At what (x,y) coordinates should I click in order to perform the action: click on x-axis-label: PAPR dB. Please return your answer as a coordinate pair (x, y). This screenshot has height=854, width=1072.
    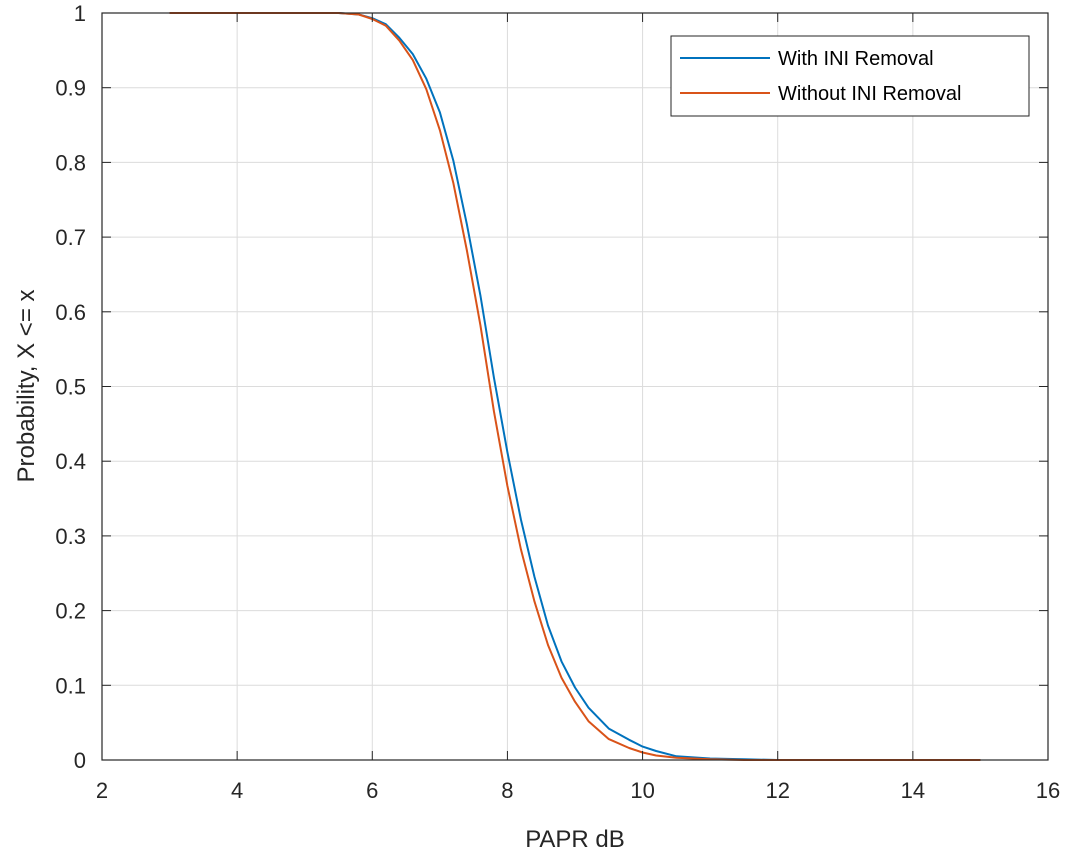
    Looking at the image, I should click on (575, 839).